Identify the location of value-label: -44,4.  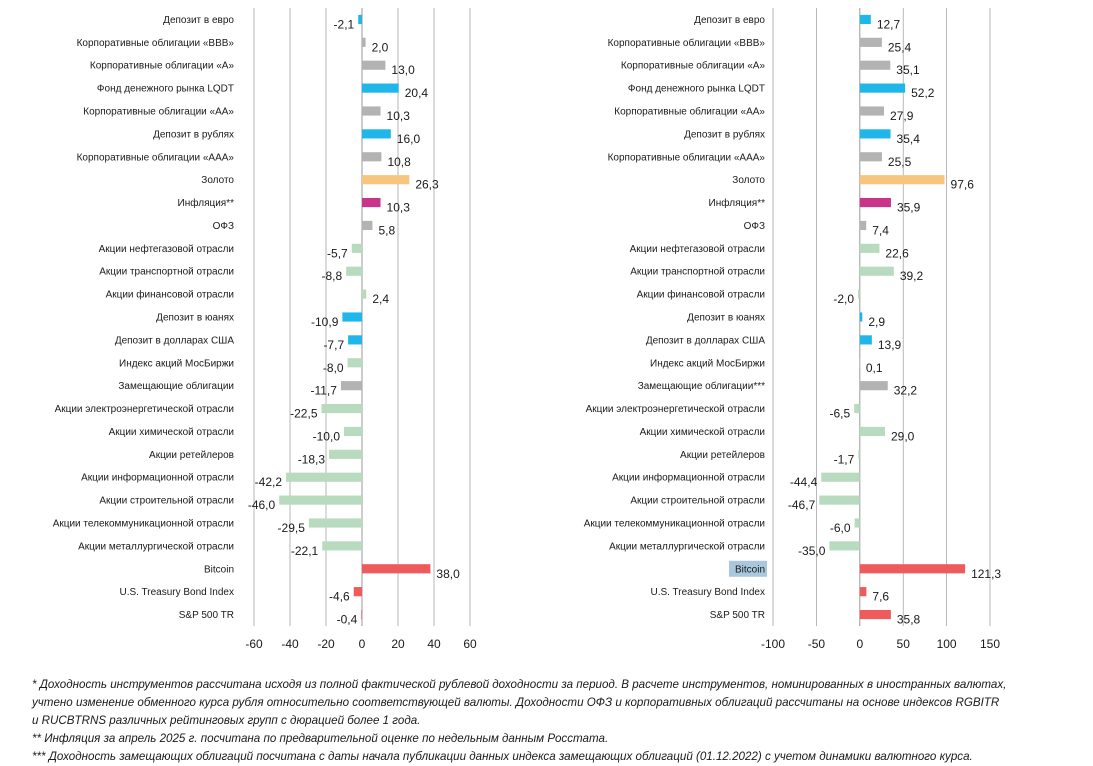
(804, 482).